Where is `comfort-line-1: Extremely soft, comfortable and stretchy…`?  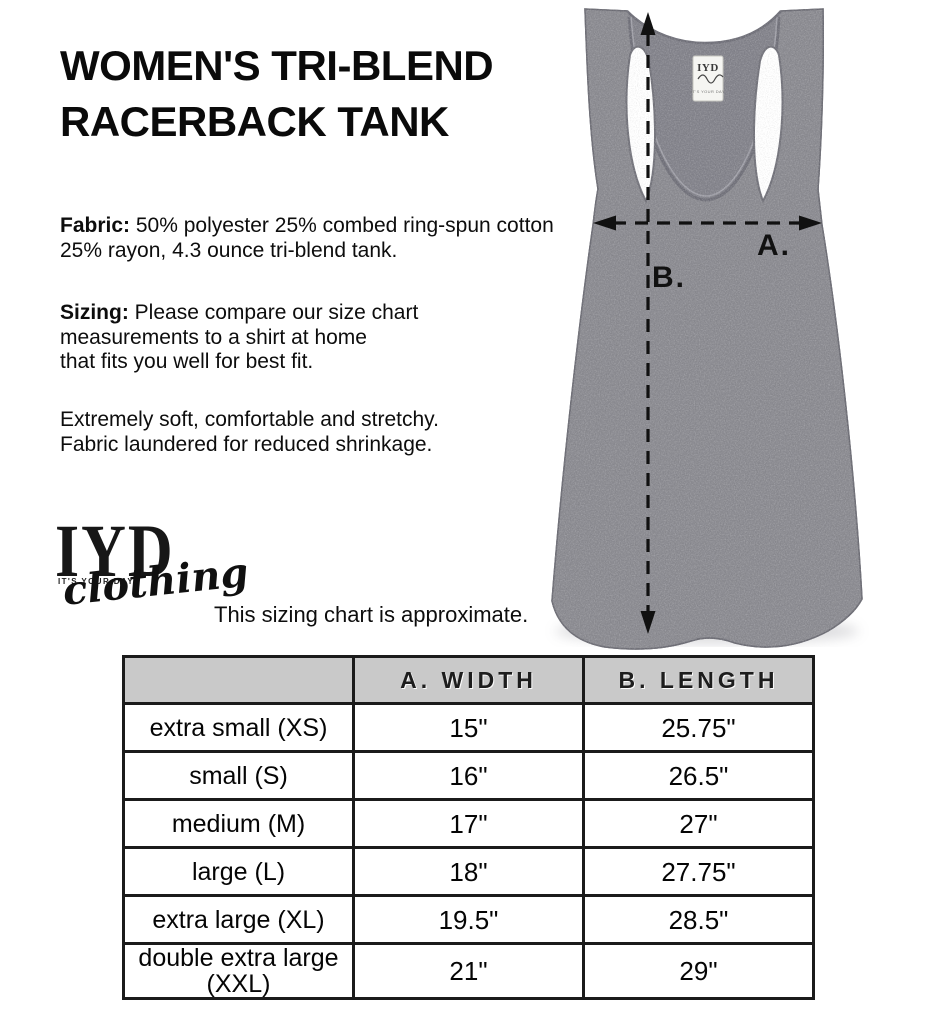 comfort-line-1: Extremely soft, comfortable and stretchy… is located at coordinates (249, 419).